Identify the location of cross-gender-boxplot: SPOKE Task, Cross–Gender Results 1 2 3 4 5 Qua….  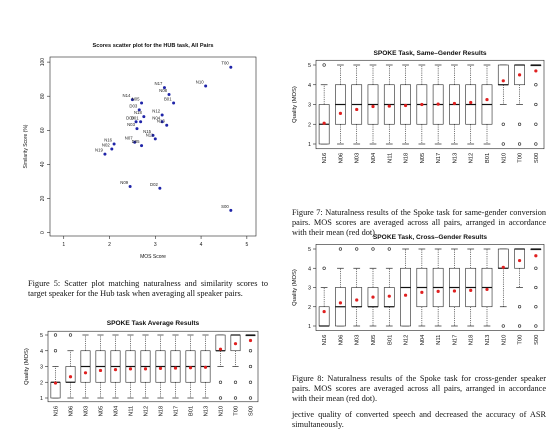
(418, 290).